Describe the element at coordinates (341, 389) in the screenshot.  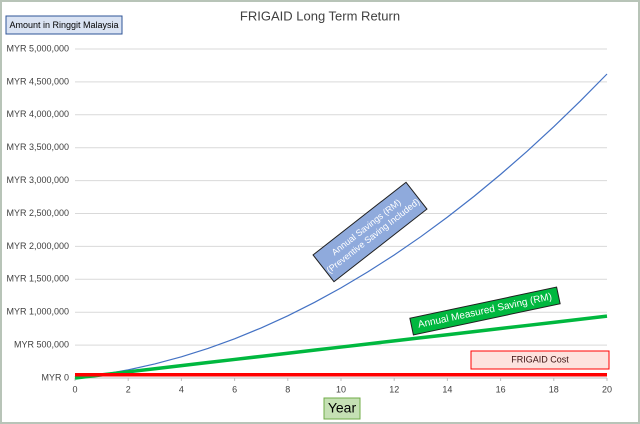
I see `x-tick-label: 10` at that location.